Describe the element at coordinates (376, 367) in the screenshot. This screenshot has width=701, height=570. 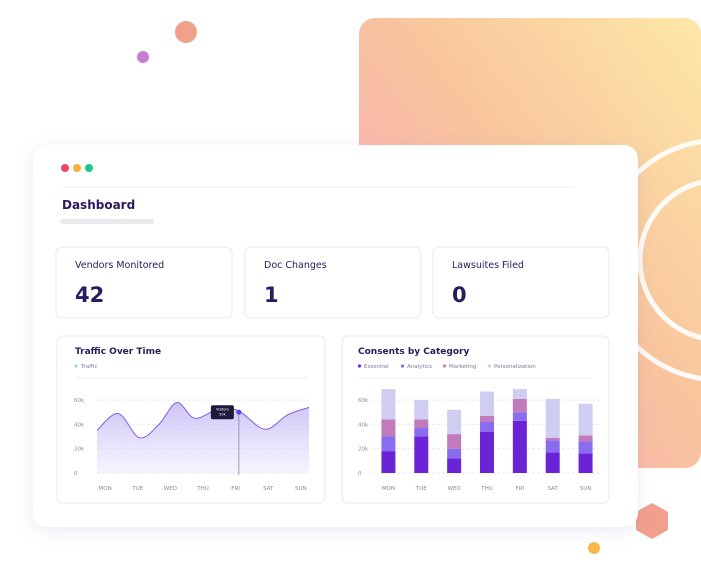
I see `legend-label: Essential` at that location.